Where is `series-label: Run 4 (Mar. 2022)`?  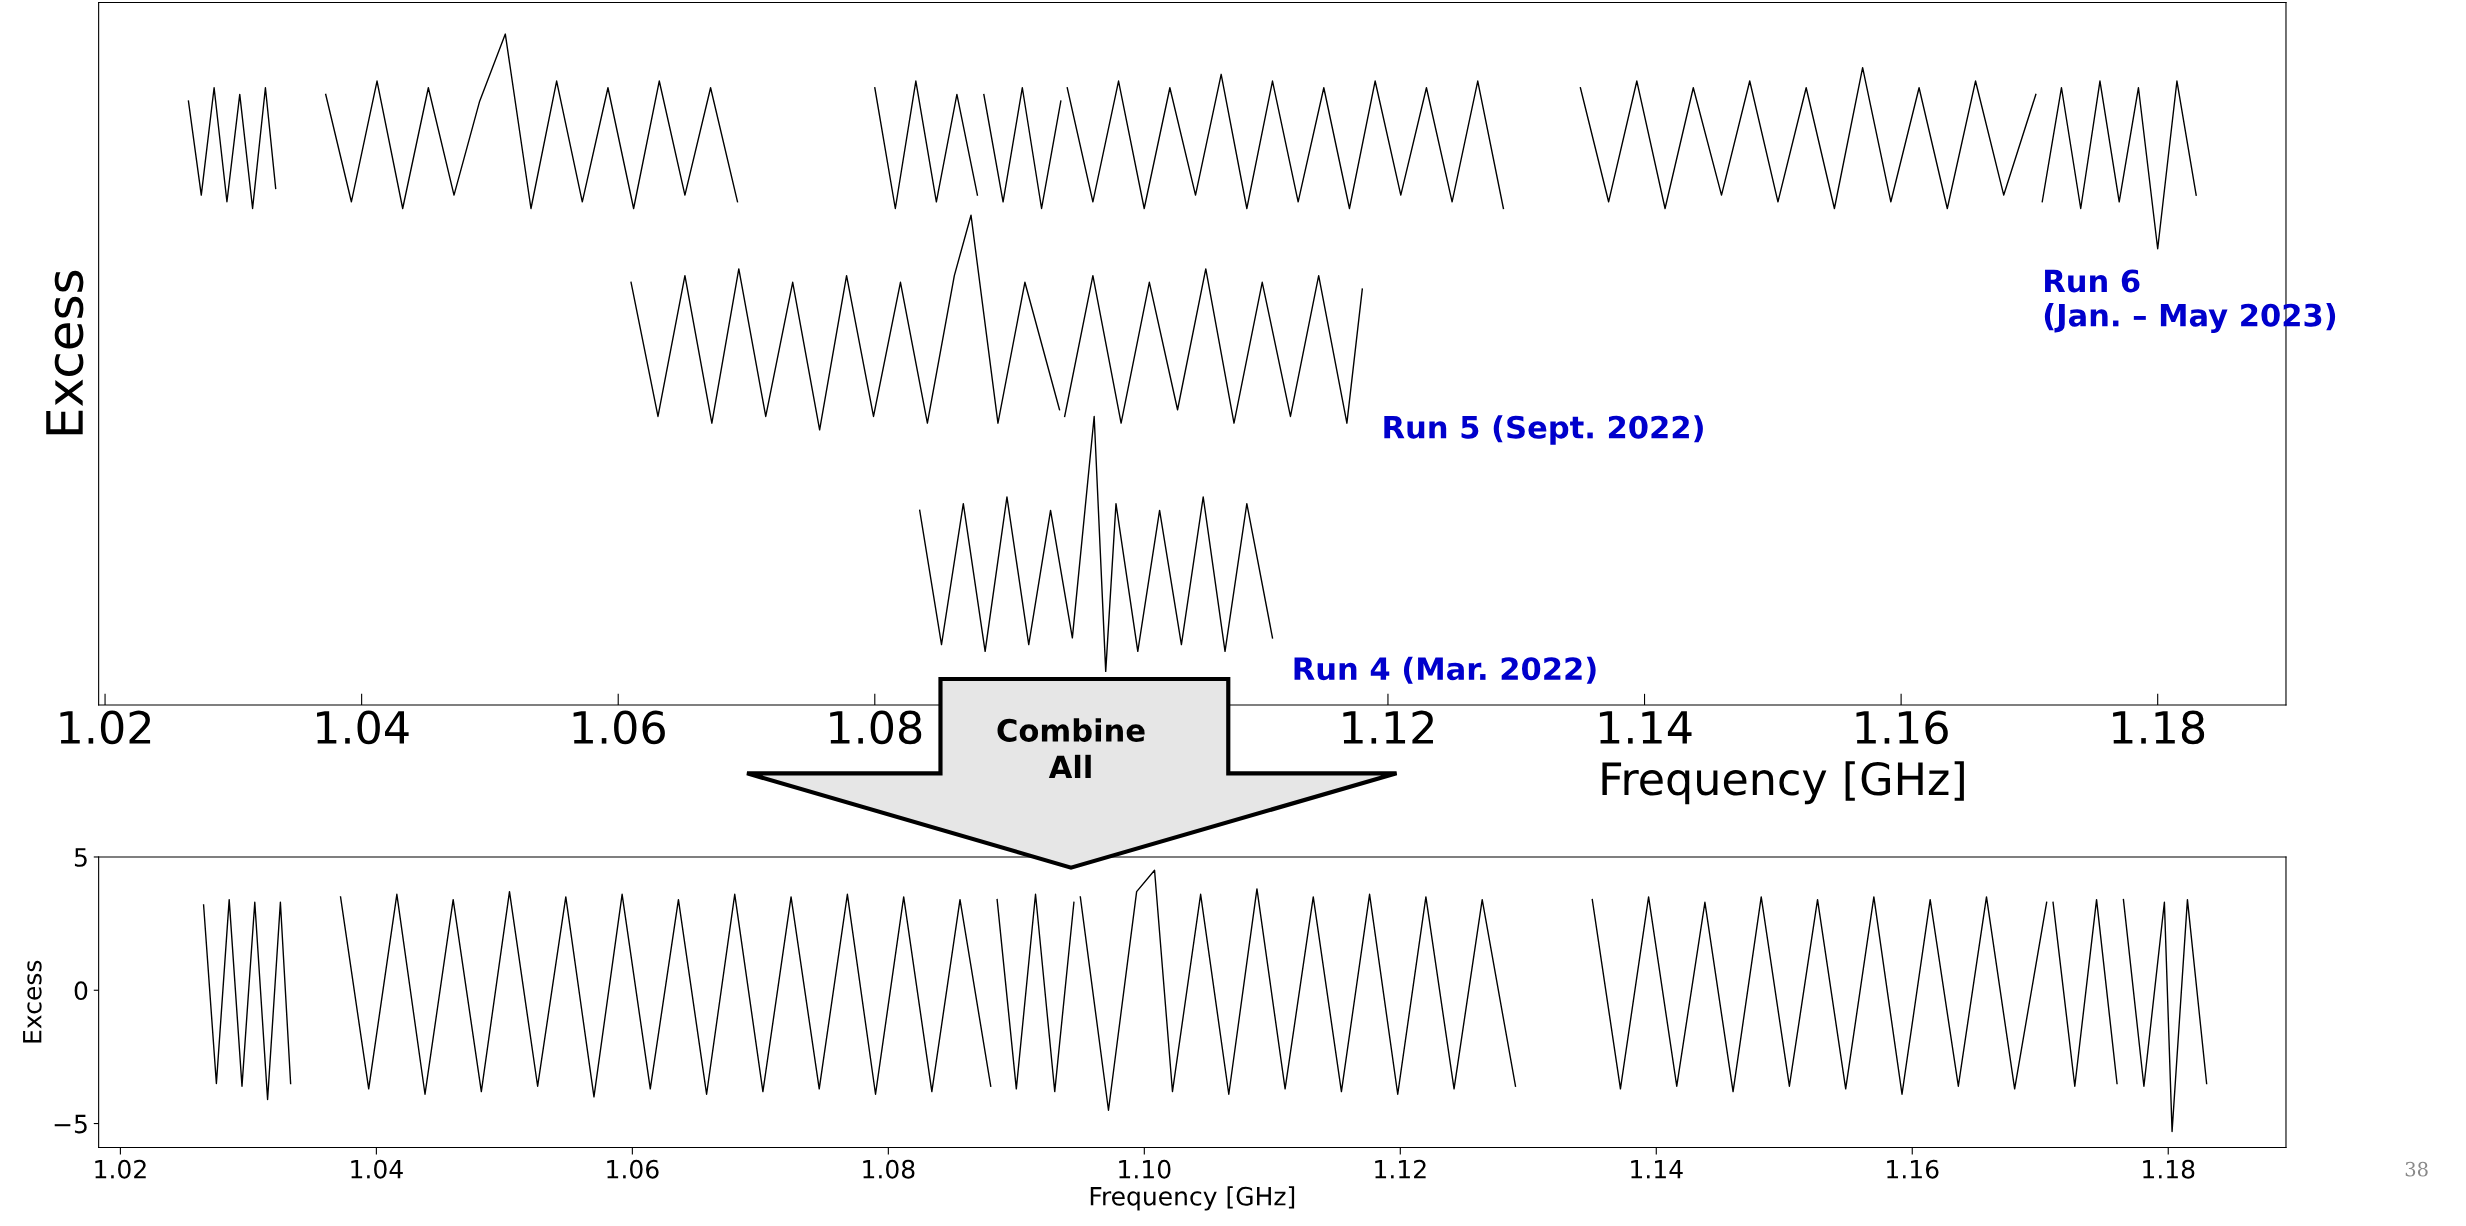
series-label: Run 4 (Mar. 2022) is located at coordinates (1445, 670).